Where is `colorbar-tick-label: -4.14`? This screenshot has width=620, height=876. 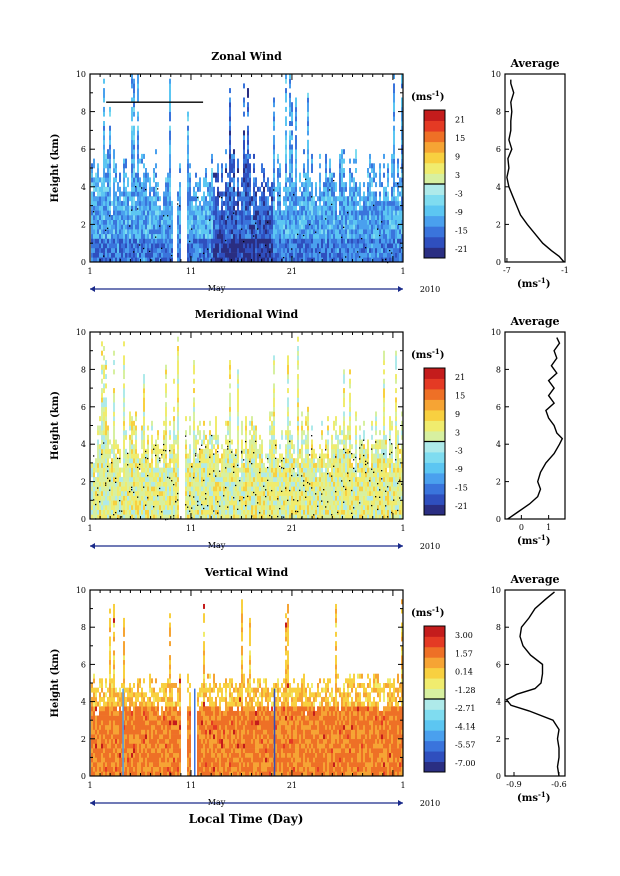 colorbar-tick-label: -4.14 is located at coordinates (465, 726).